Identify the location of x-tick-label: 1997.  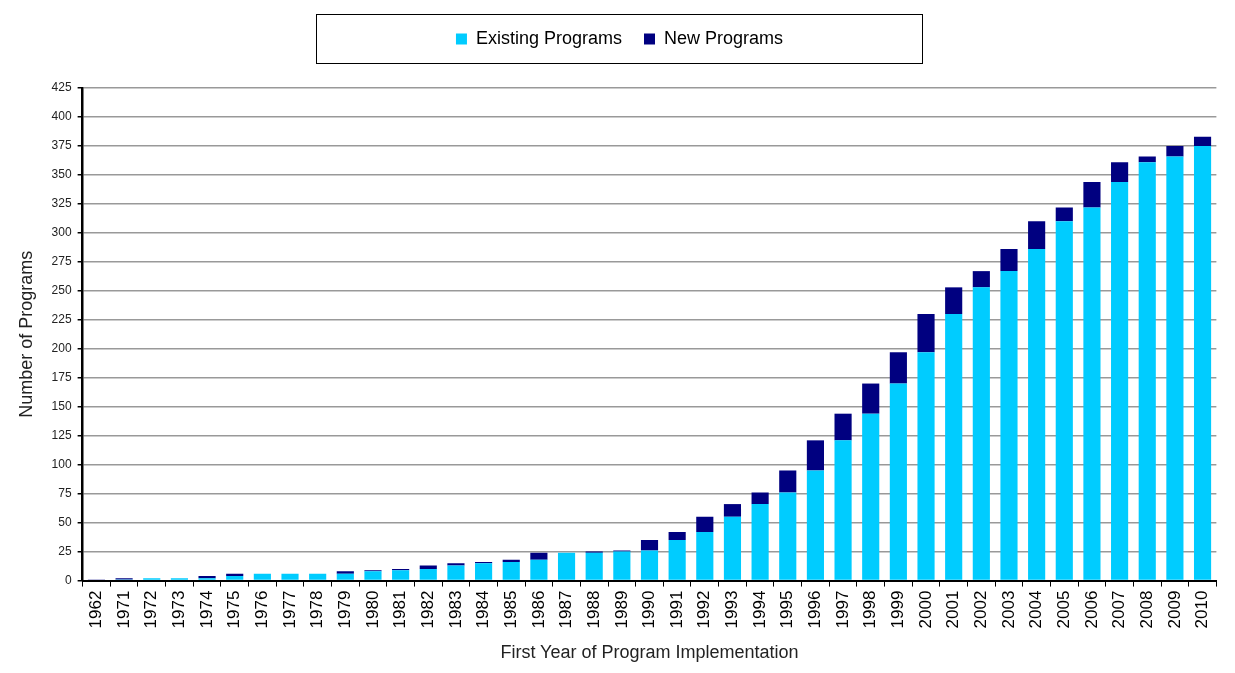
(842, 609).